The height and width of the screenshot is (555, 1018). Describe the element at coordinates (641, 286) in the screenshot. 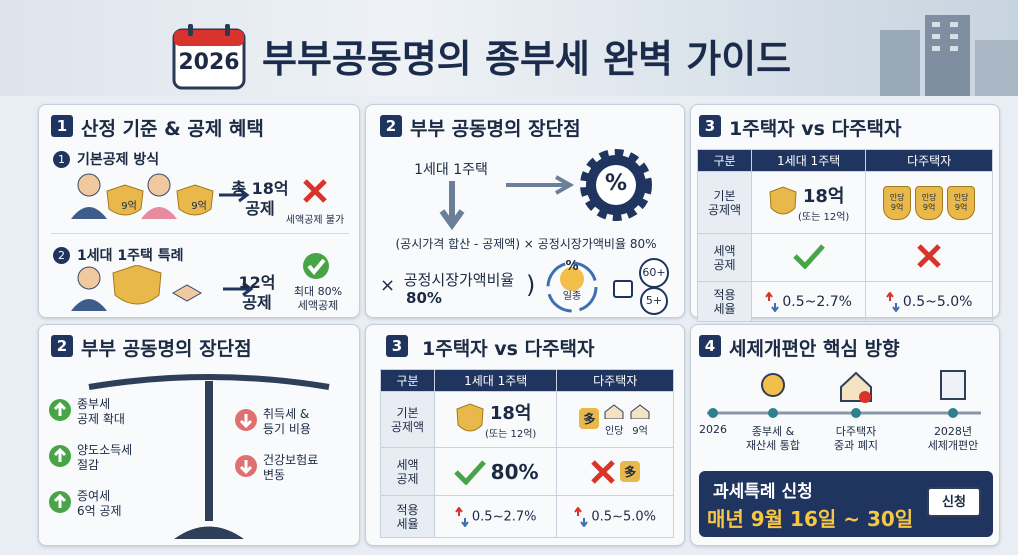

I see `badge-circles` at that location.